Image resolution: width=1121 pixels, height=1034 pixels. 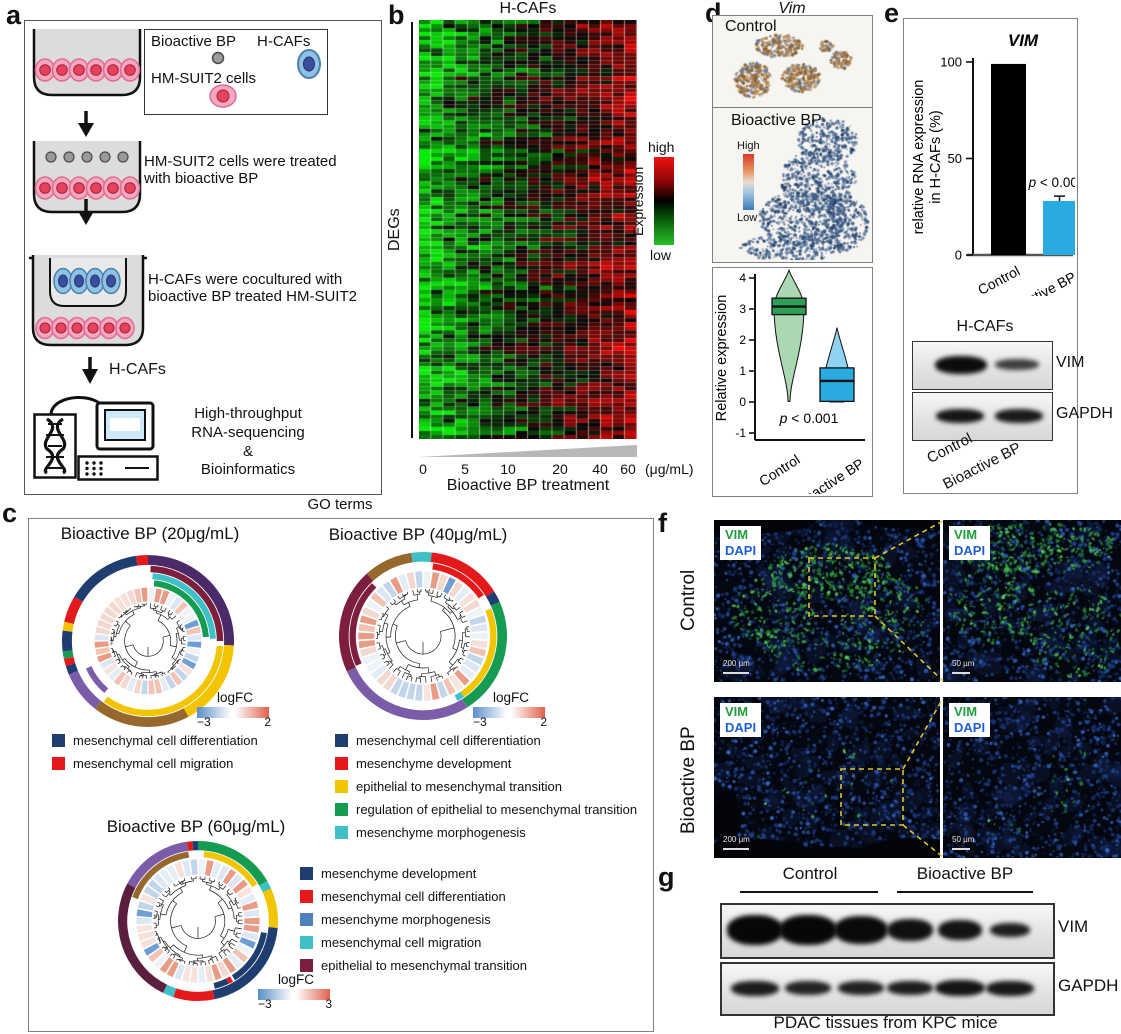 What do you see at coordinates (418, 534) in the screenshot?
I see `go40-title: Bioactive BP (40μg/mL)` at bounding box center [418, 534].